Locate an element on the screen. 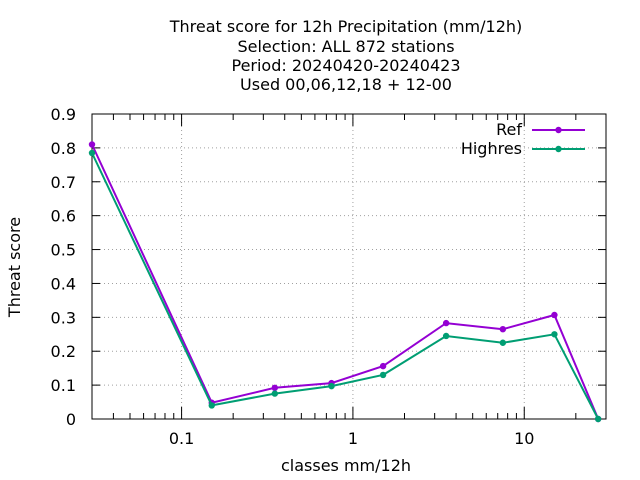 The width and height of the screenshot is (640, 480). y-tick-label: 0.3 is located at coordinates (63, 317).